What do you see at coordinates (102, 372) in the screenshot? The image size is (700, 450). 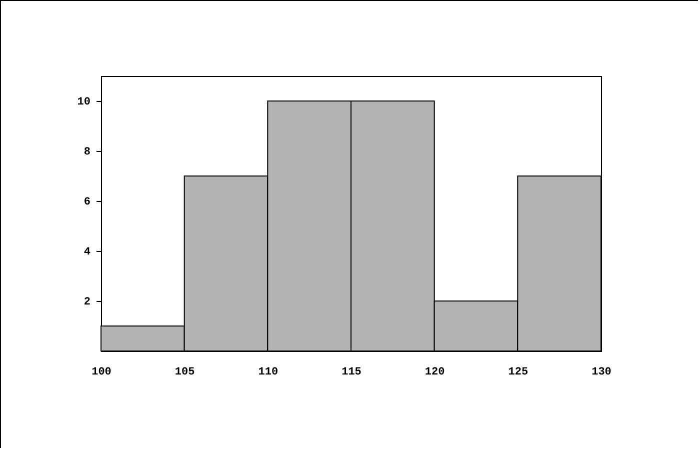 I see `x-tick-label: 100` at bounding box center [102, 372].